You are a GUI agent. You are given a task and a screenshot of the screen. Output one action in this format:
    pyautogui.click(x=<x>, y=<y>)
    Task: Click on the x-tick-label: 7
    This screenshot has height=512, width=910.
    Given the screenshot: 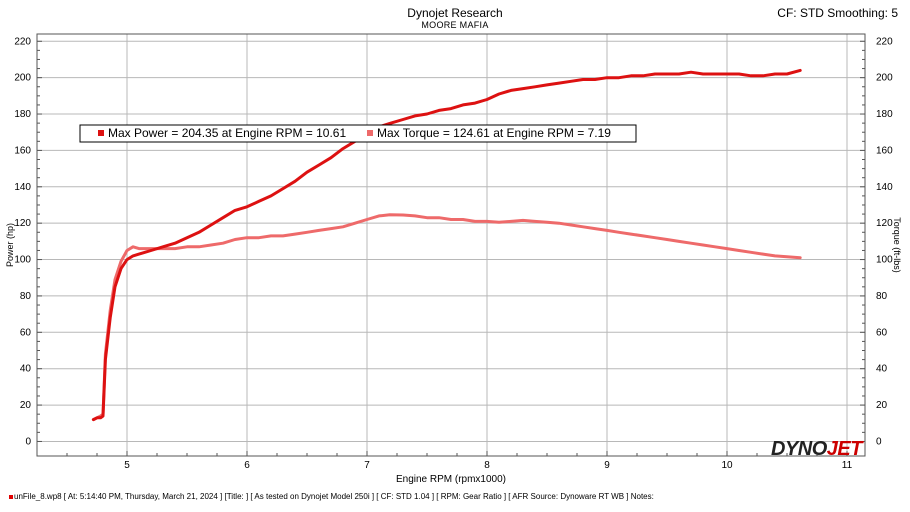 What is the action you would take?
    pyautogui.click(x=367, y=465)
    